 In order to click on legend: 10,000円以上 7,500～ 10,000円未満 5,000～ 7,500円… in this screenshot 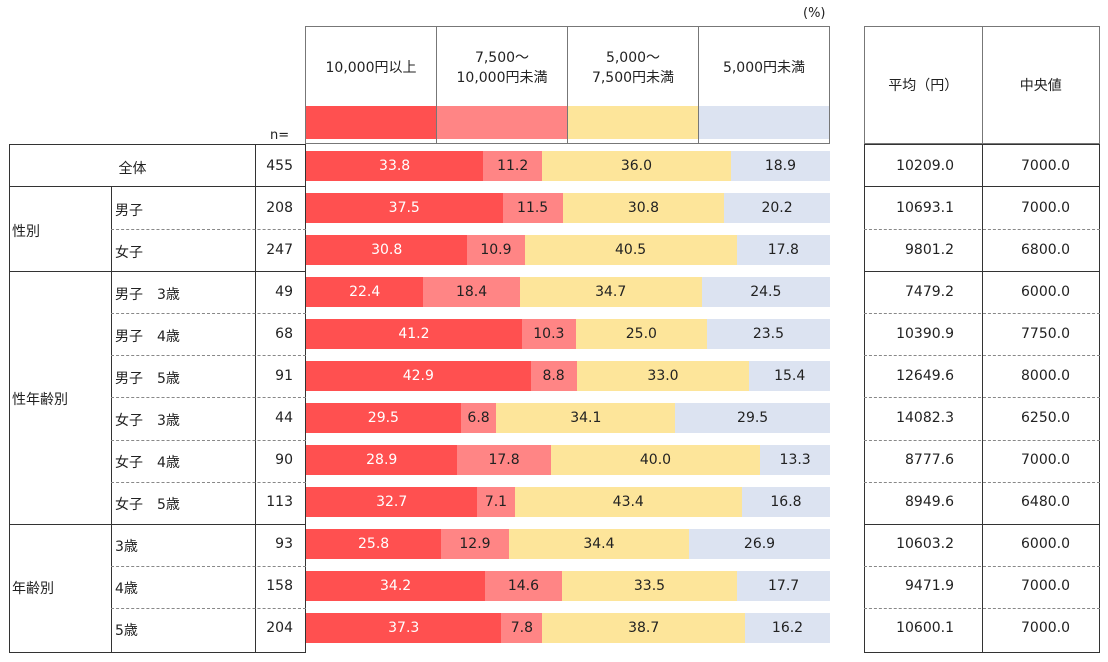, I will do `click(567, 85)`.